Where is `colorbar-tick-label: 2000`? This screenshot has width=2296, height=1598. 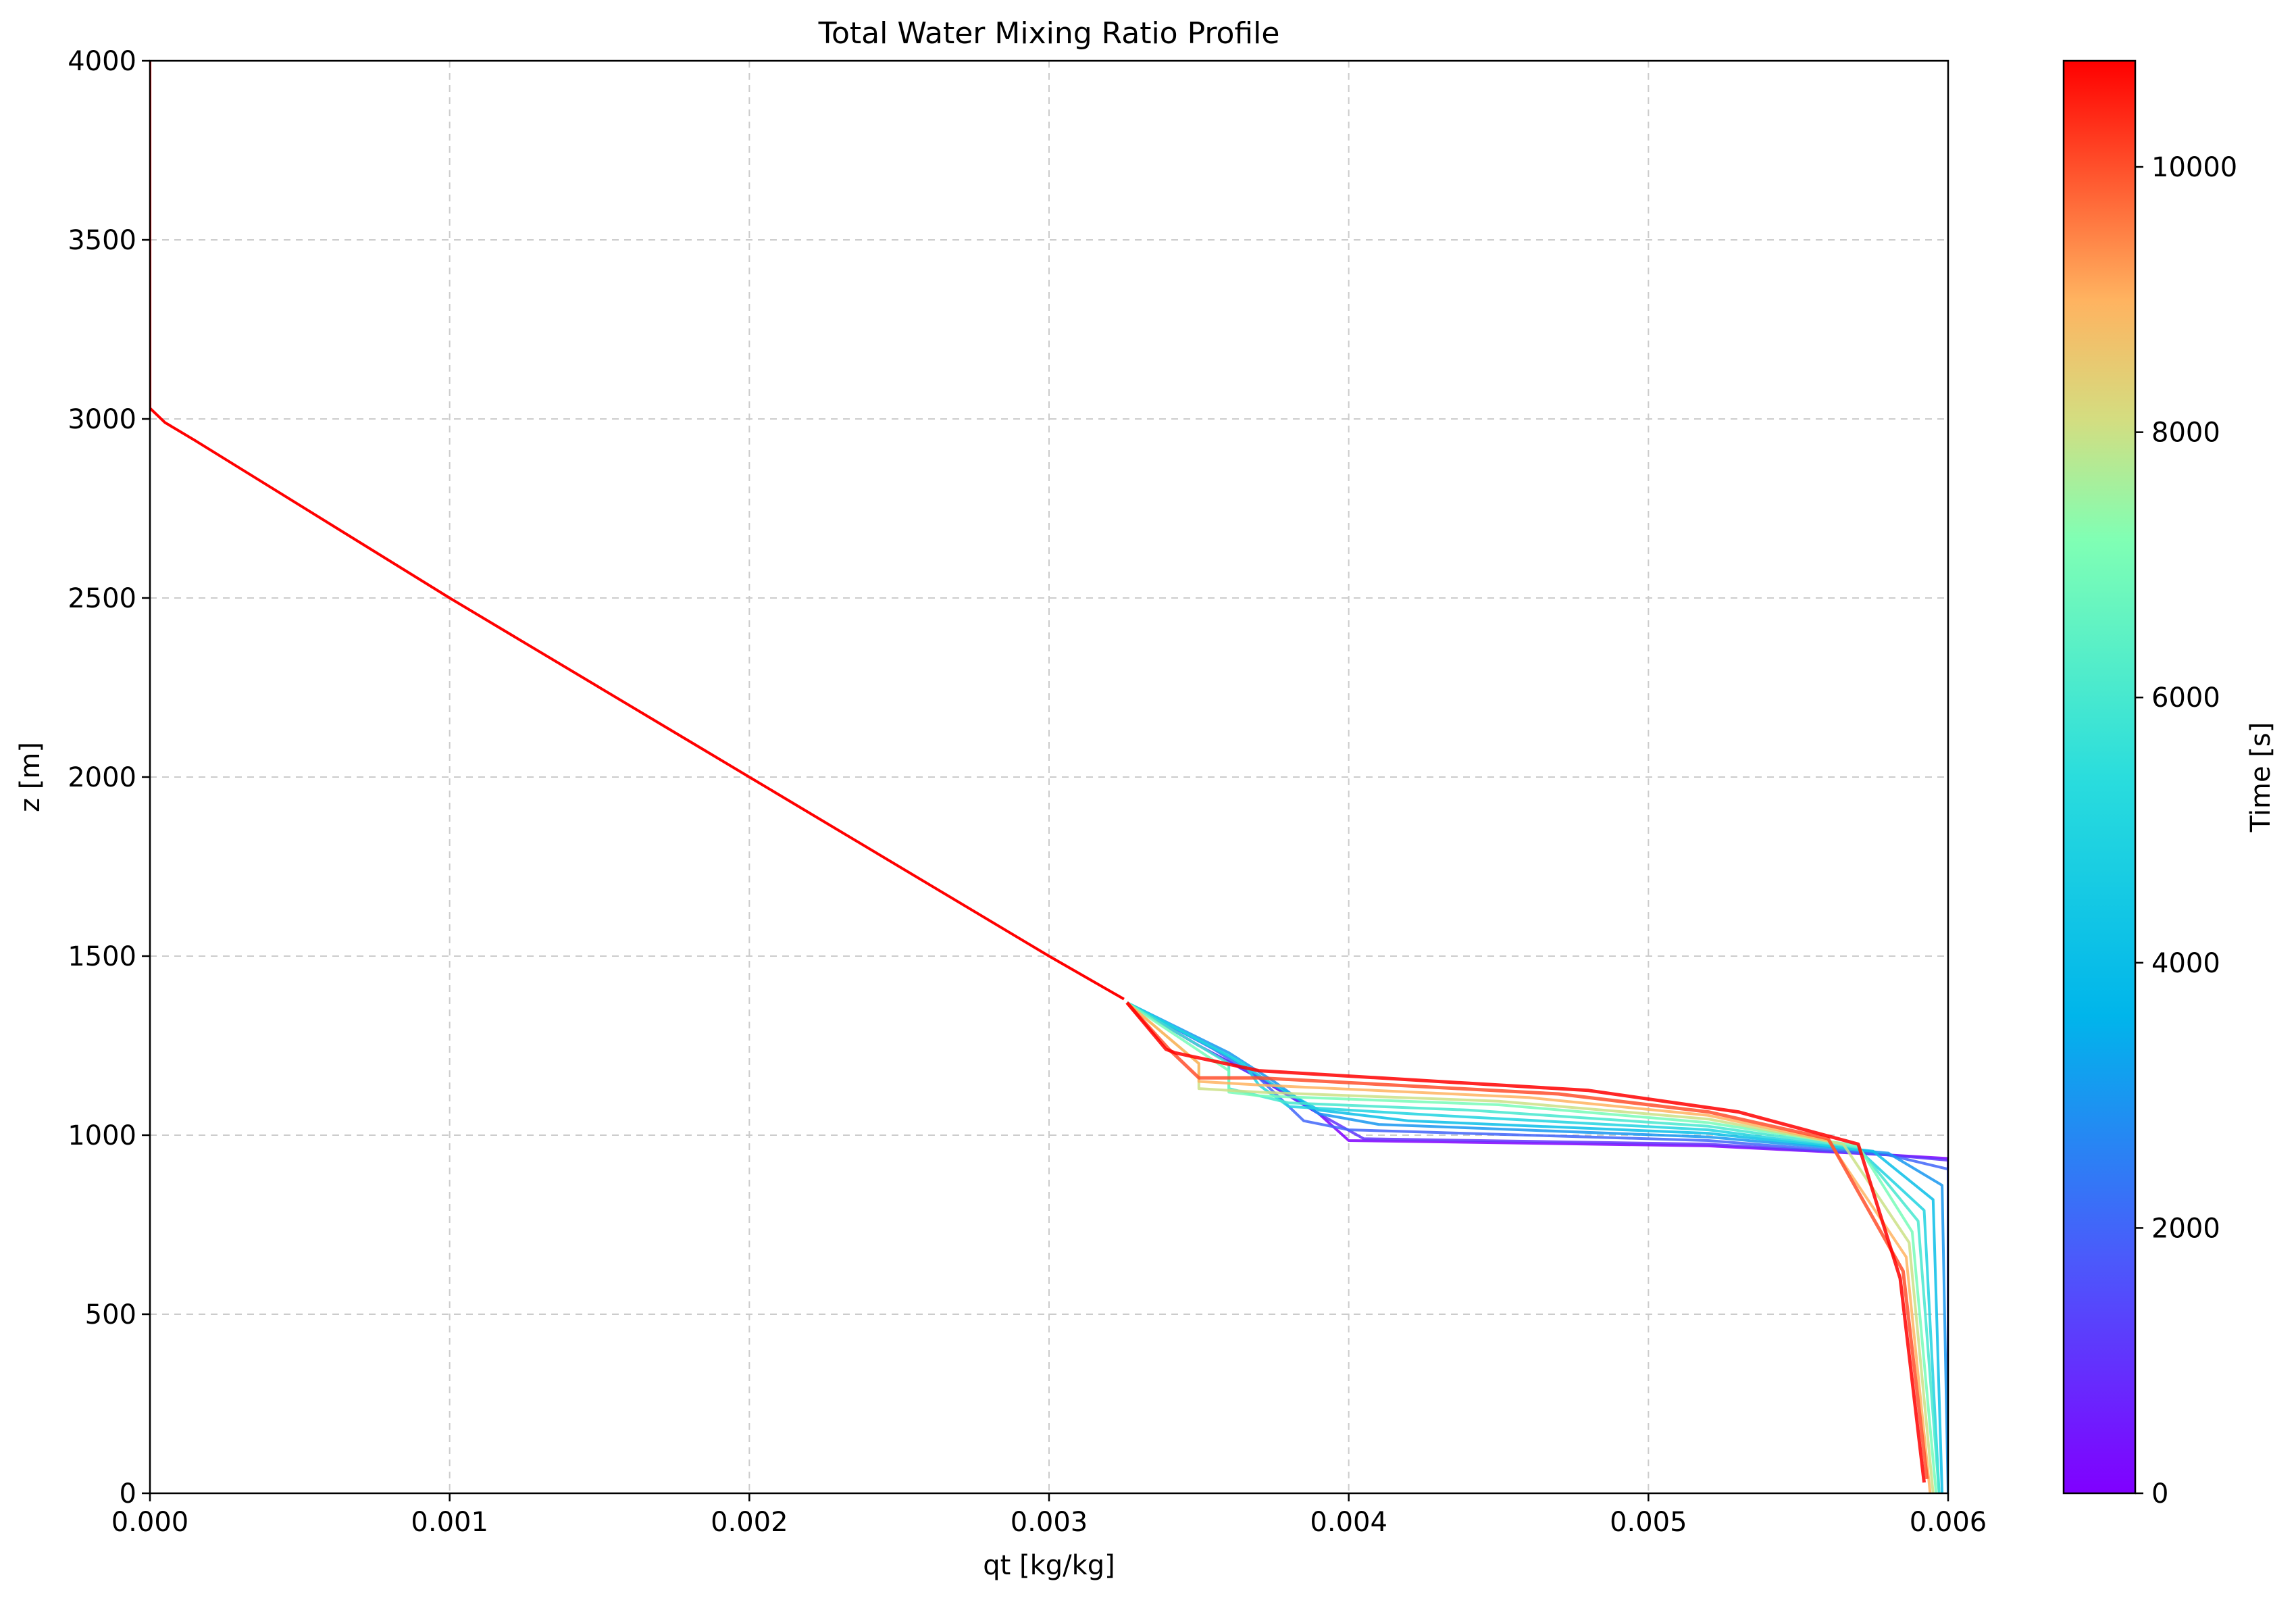
colorbar-tick-label: 2000 is located at coordinates (2185, 1228).